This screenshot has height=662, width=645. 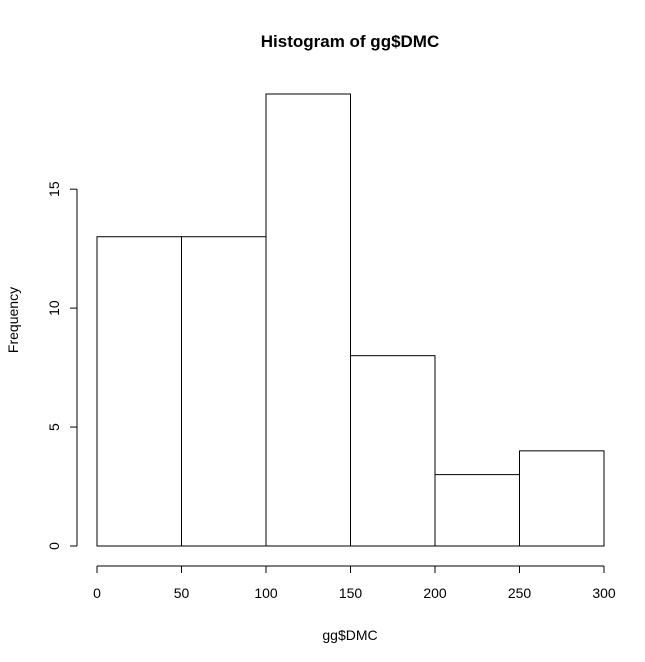 What do you see at coordinates (349, 635) in the screenshot?
I see `x-axis-title: gg$DMC` at bounding box center [349, 635].